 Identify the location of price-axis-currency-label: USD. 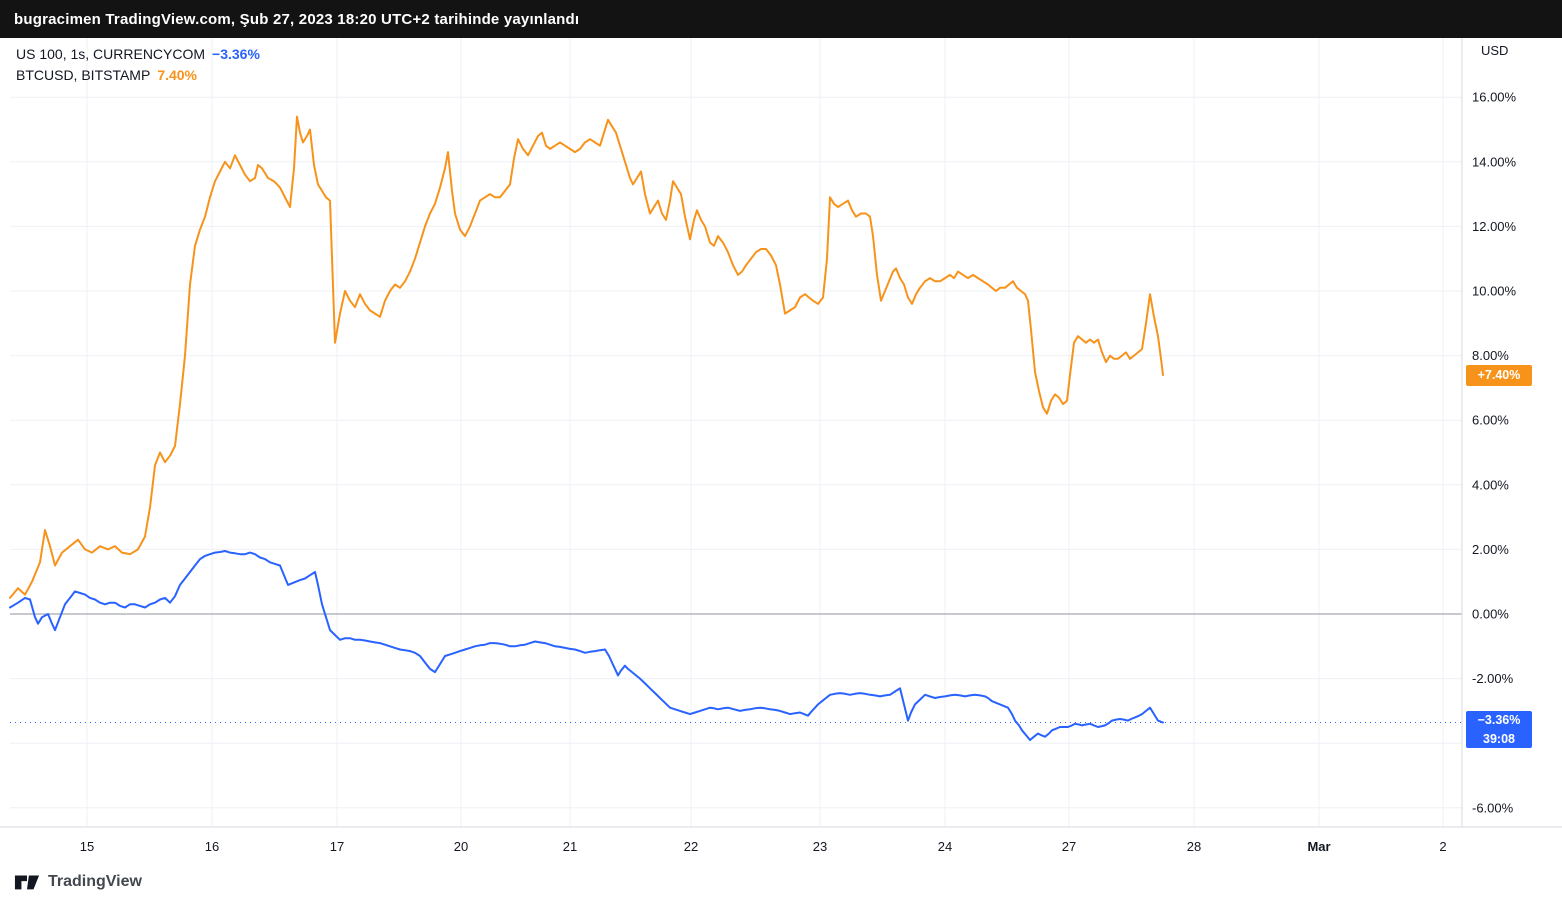
(1495, 50).